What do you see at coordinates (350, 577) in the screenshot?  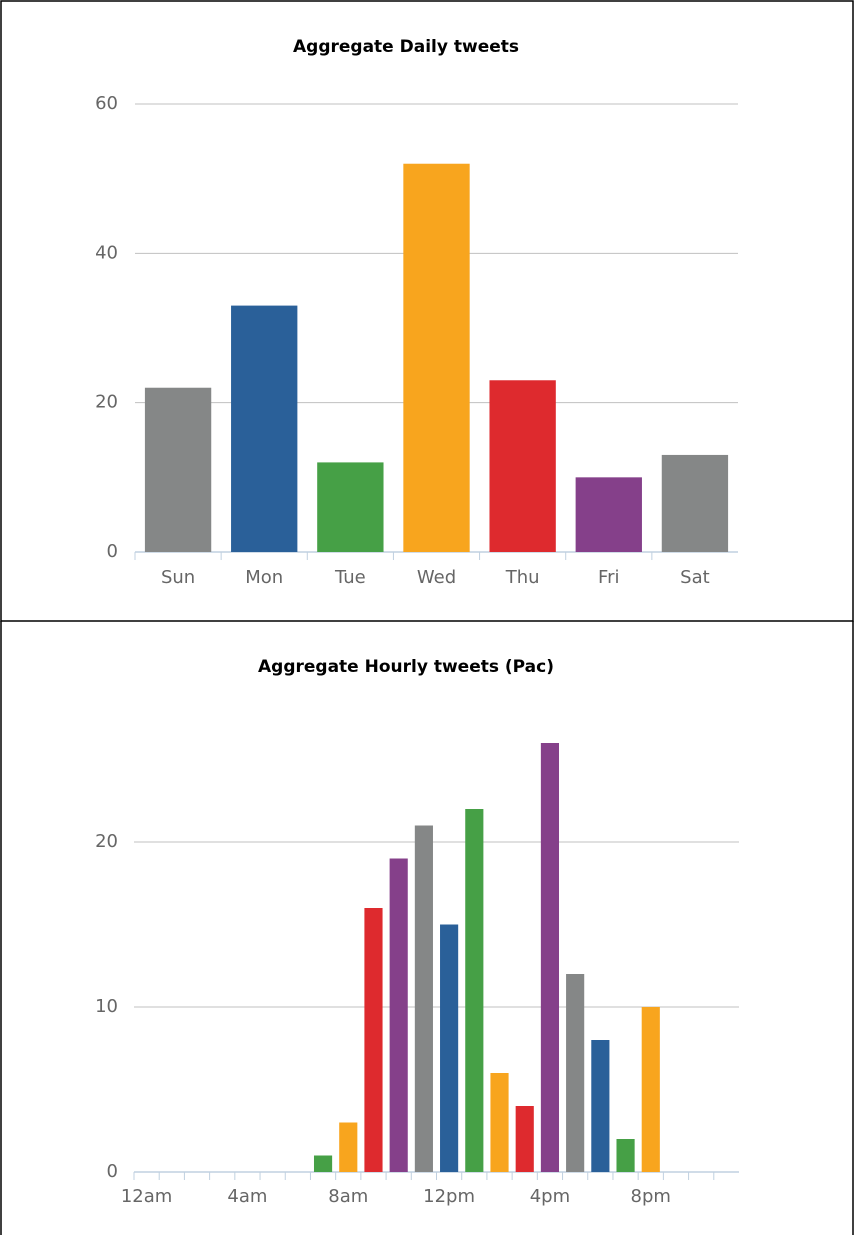 I see `x-tick-label: Tue` at bounding box center [350, 577].